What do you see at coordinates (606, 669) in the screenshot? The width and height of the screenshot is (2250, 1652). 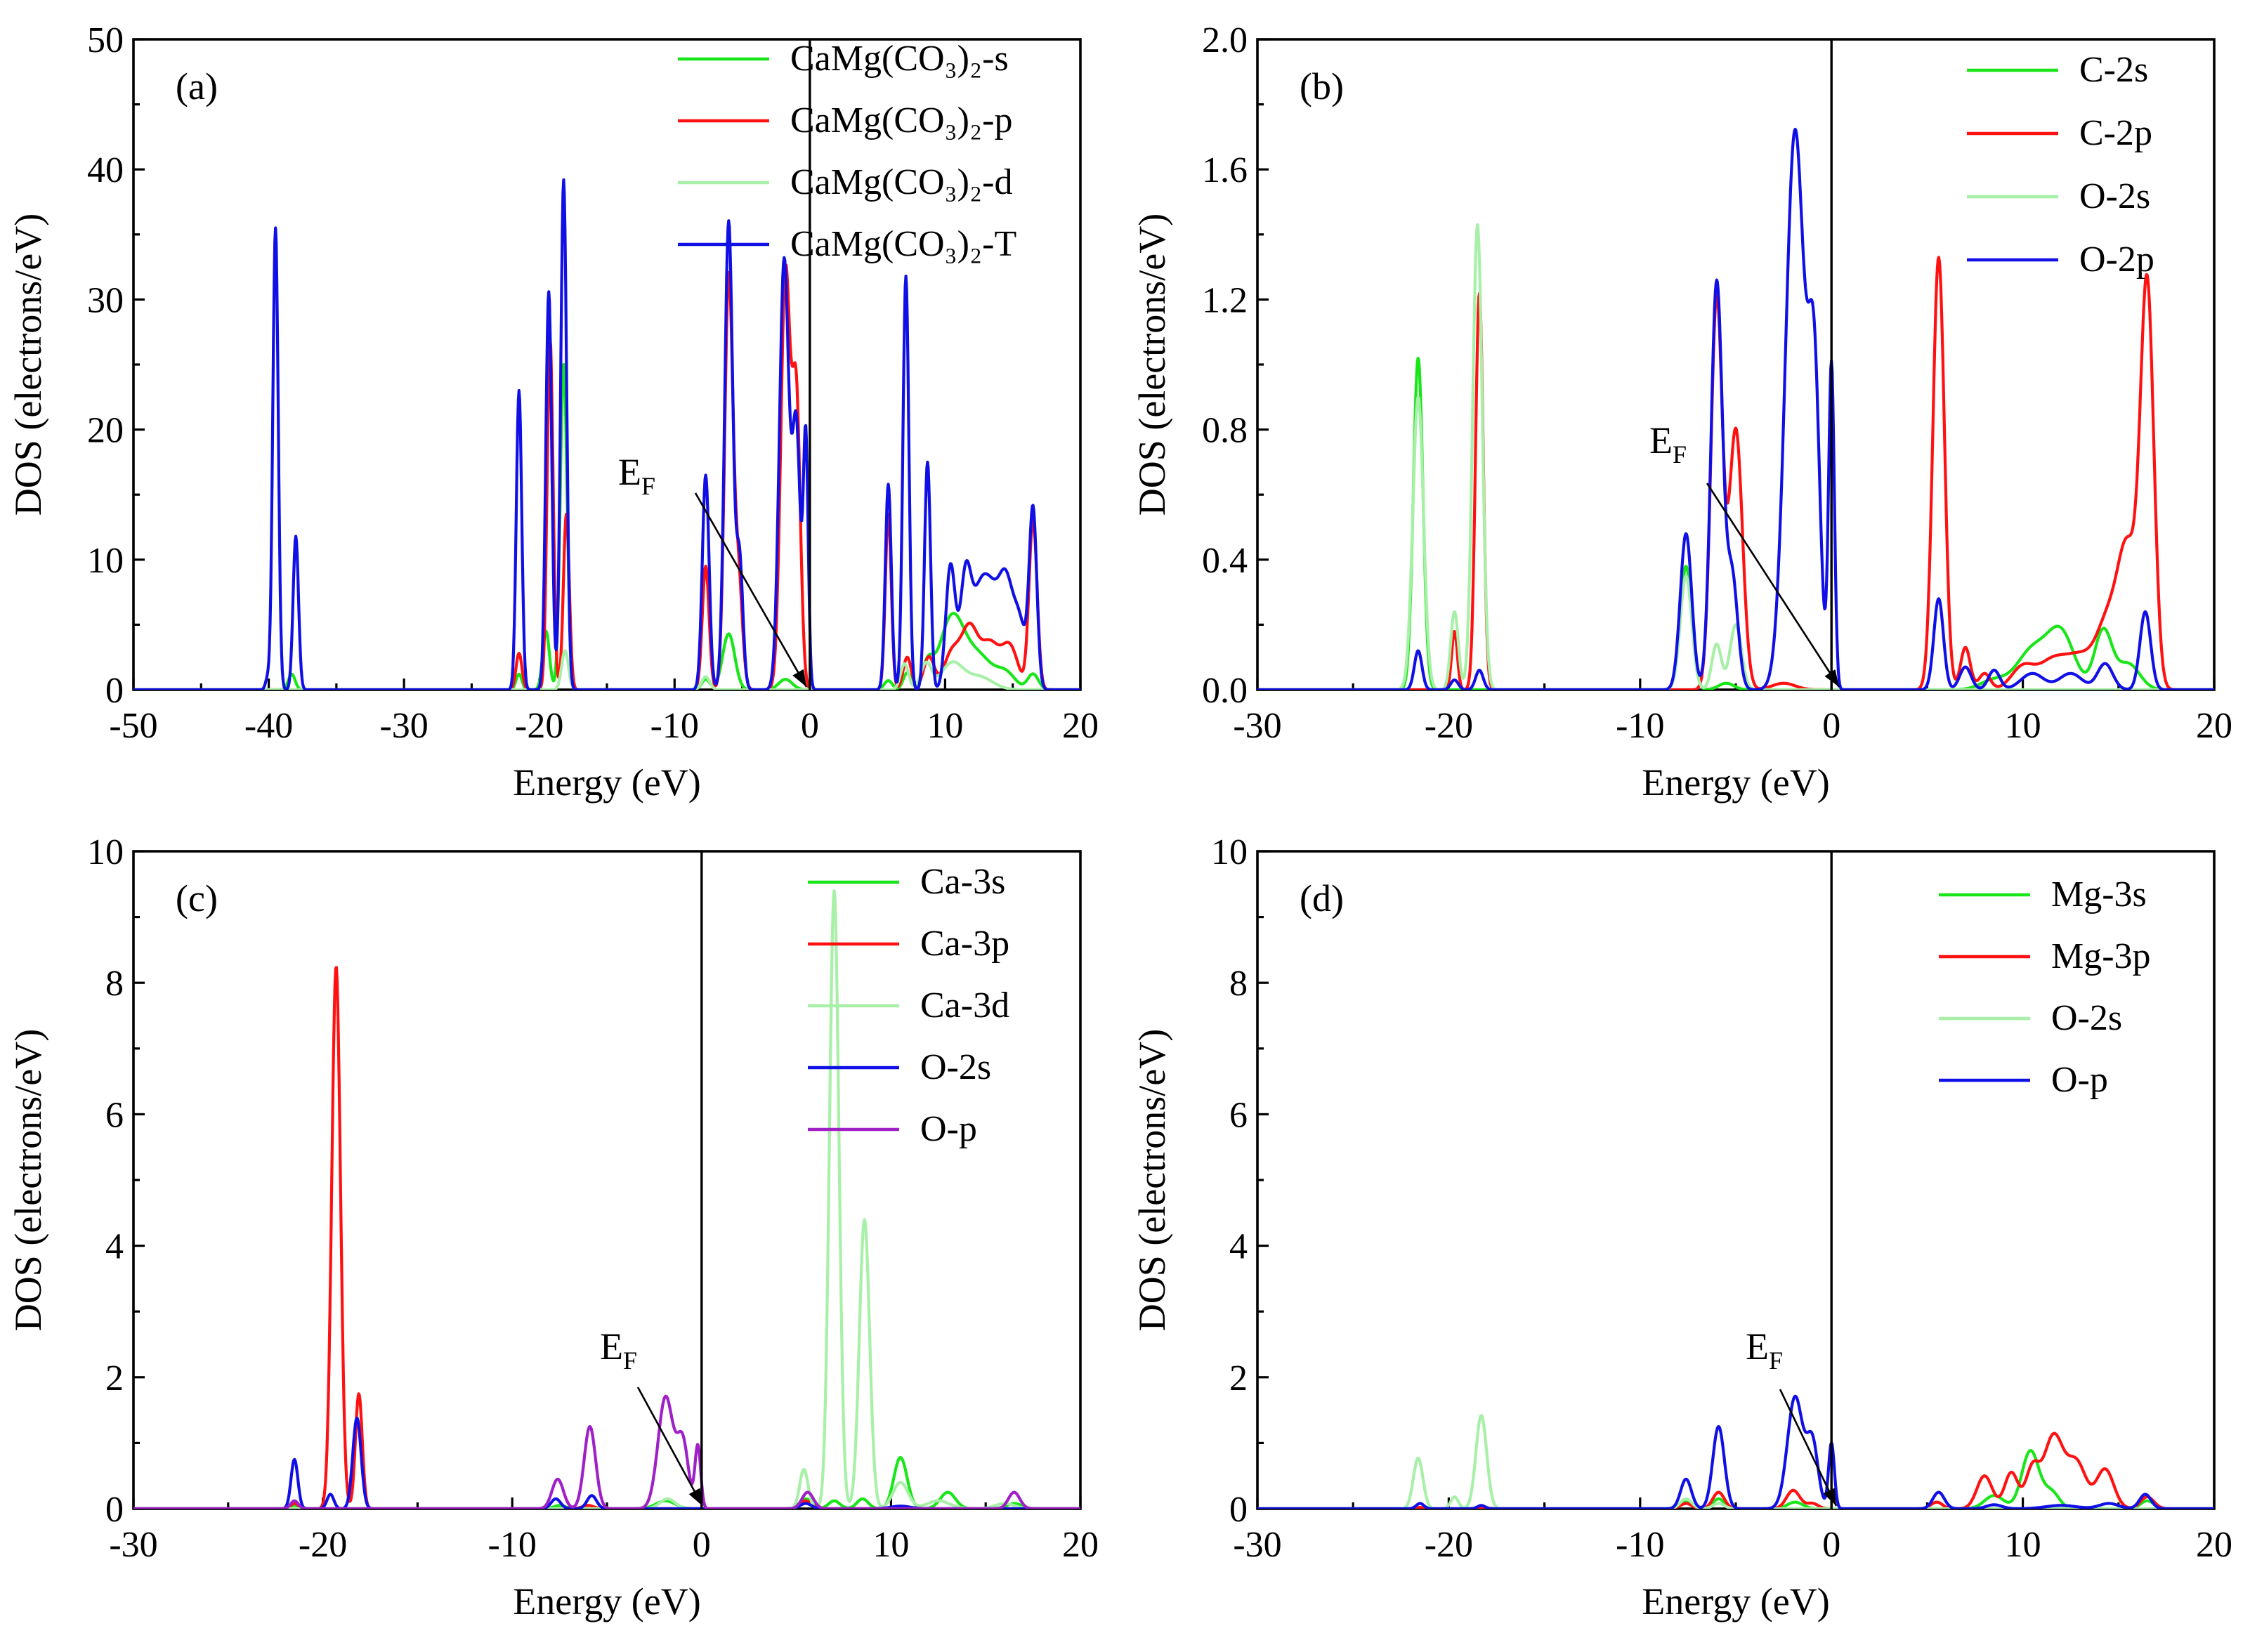 I see `series-line-camg-co-d` at bounding box center [606, 669].